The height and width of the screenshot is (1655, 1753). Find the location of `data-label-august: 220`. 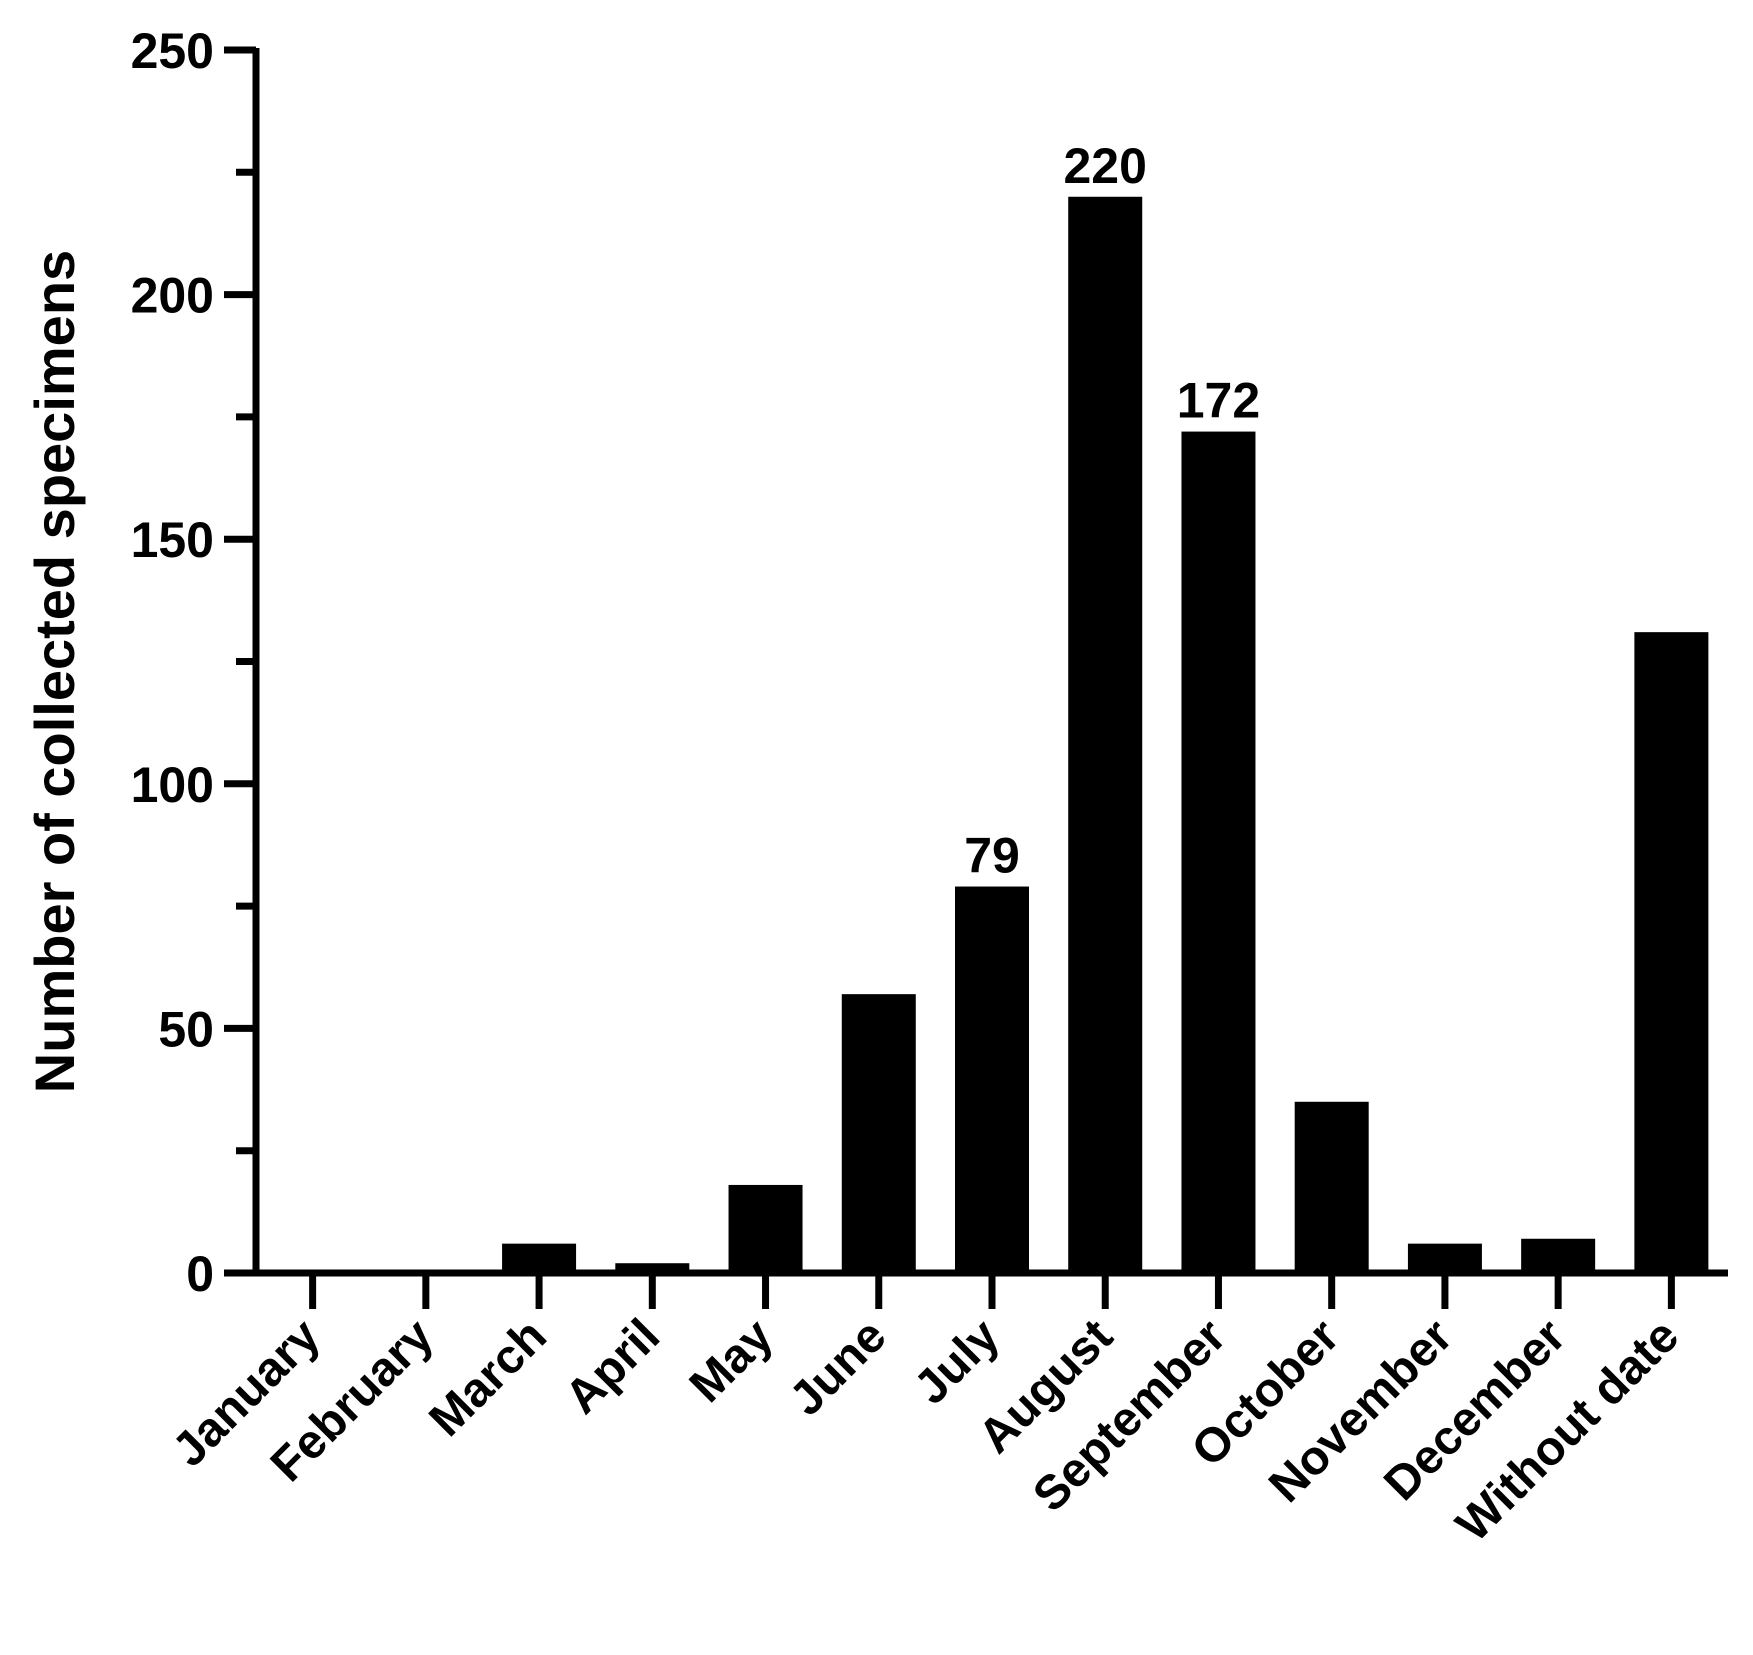

data-label-august: 220 is located at coordinates (1105, 166).